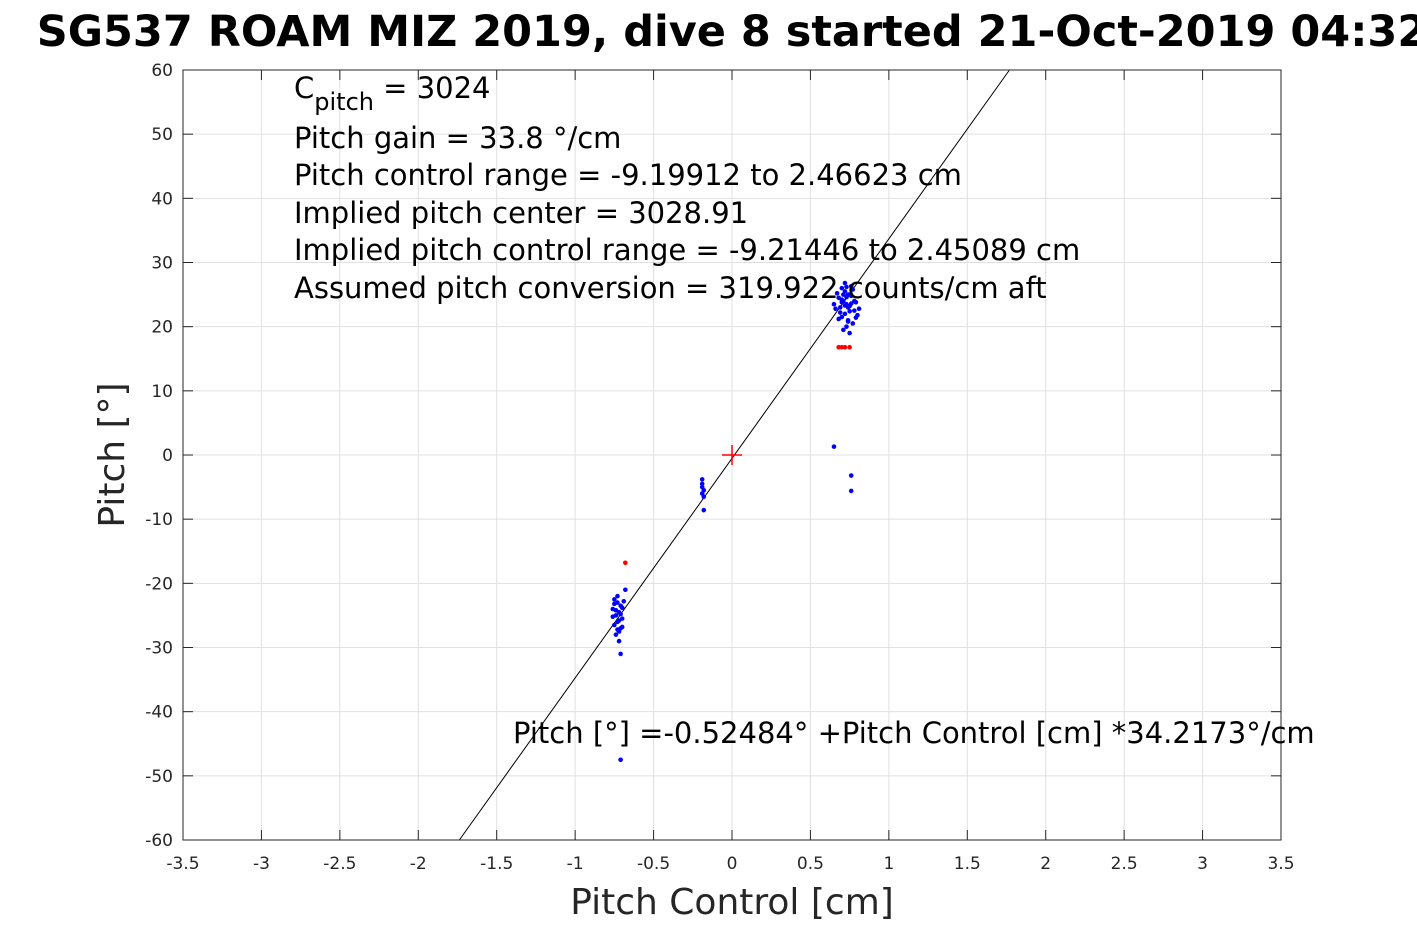 Image resolution: width=1417 pixels, height=945 pixels. What do you see at coordinates (167, 456) in the screenshot?
I see `y-tick-label: 0` at bounding box center [167, 456].